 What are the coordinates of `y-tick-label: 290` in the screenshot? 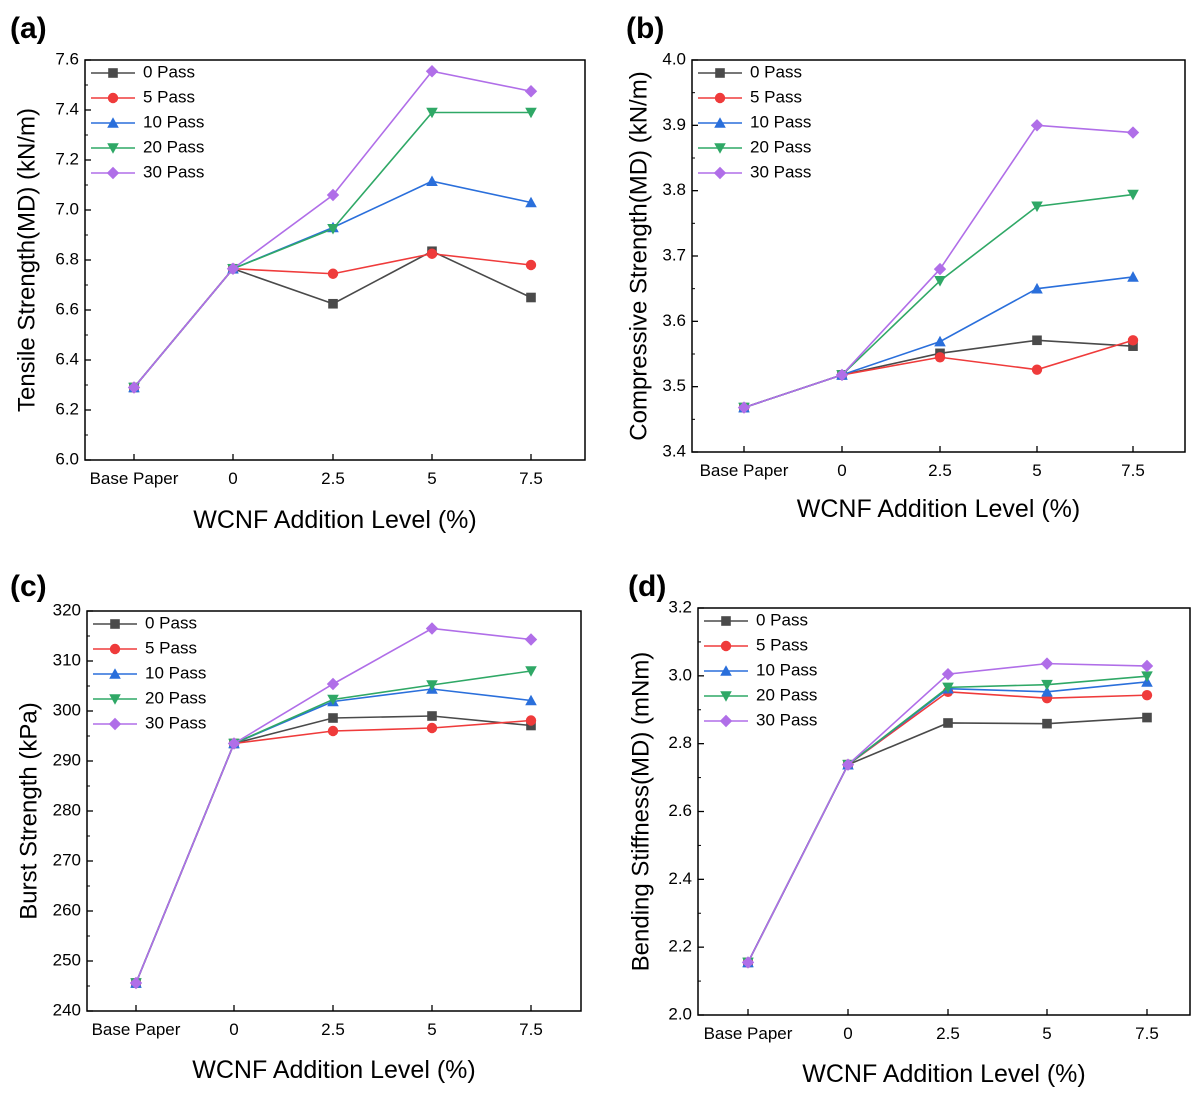 It's located at (67, 759).